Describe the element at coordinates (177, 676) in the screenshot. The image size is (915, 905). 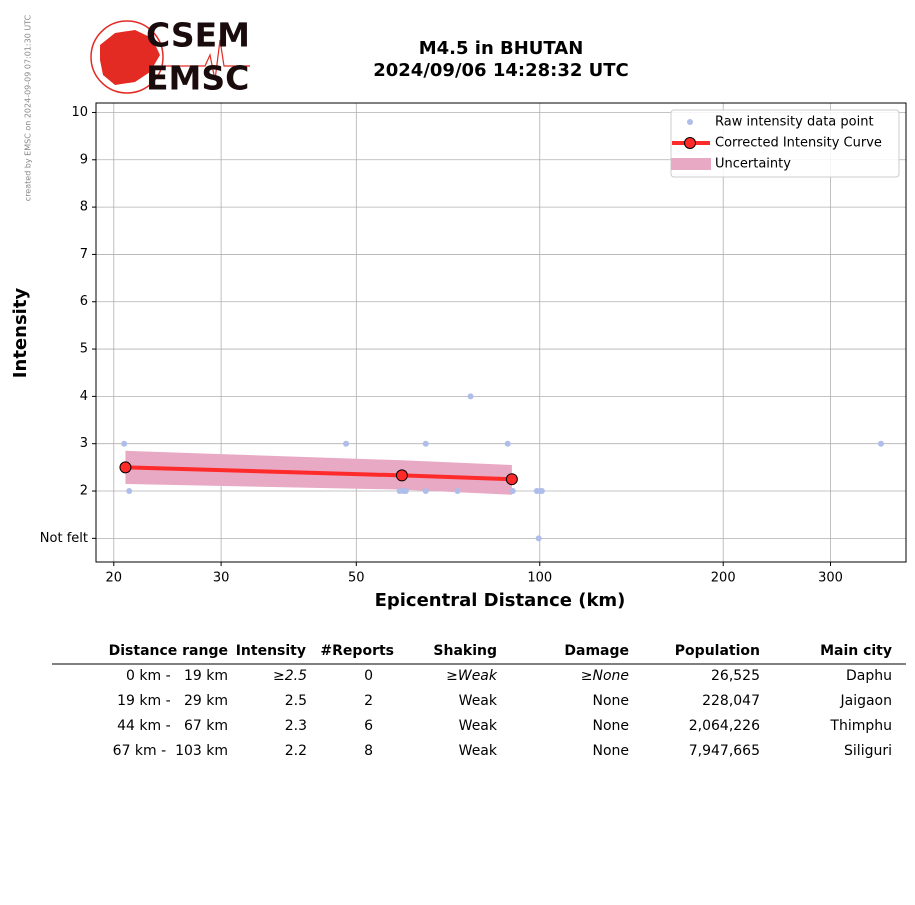
I see `table-cell: 0 km - 19 km` at that location.